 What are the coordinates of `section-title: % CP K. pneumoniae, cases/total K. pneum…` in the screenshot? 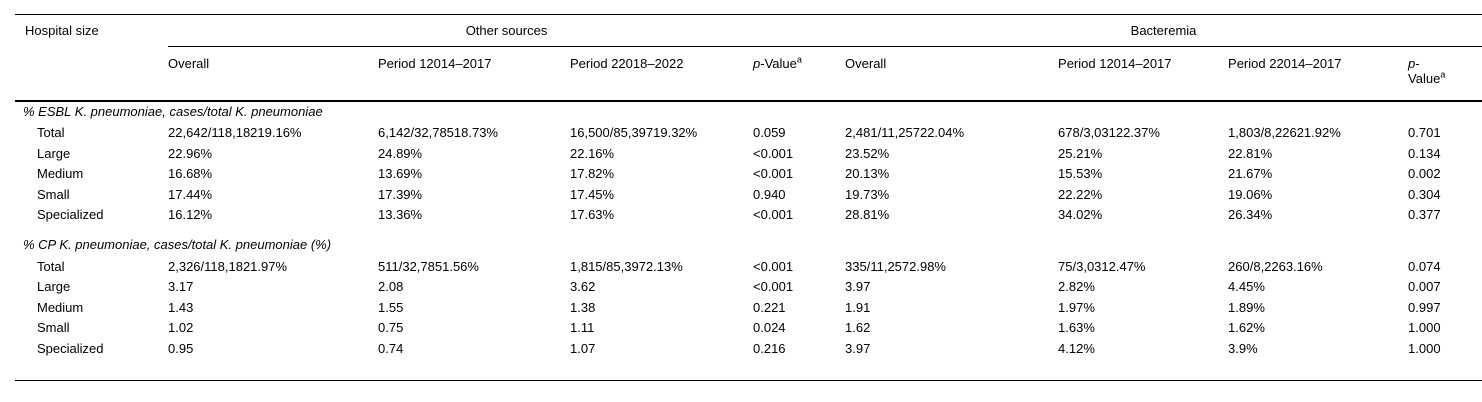 It's located at (177, 244).